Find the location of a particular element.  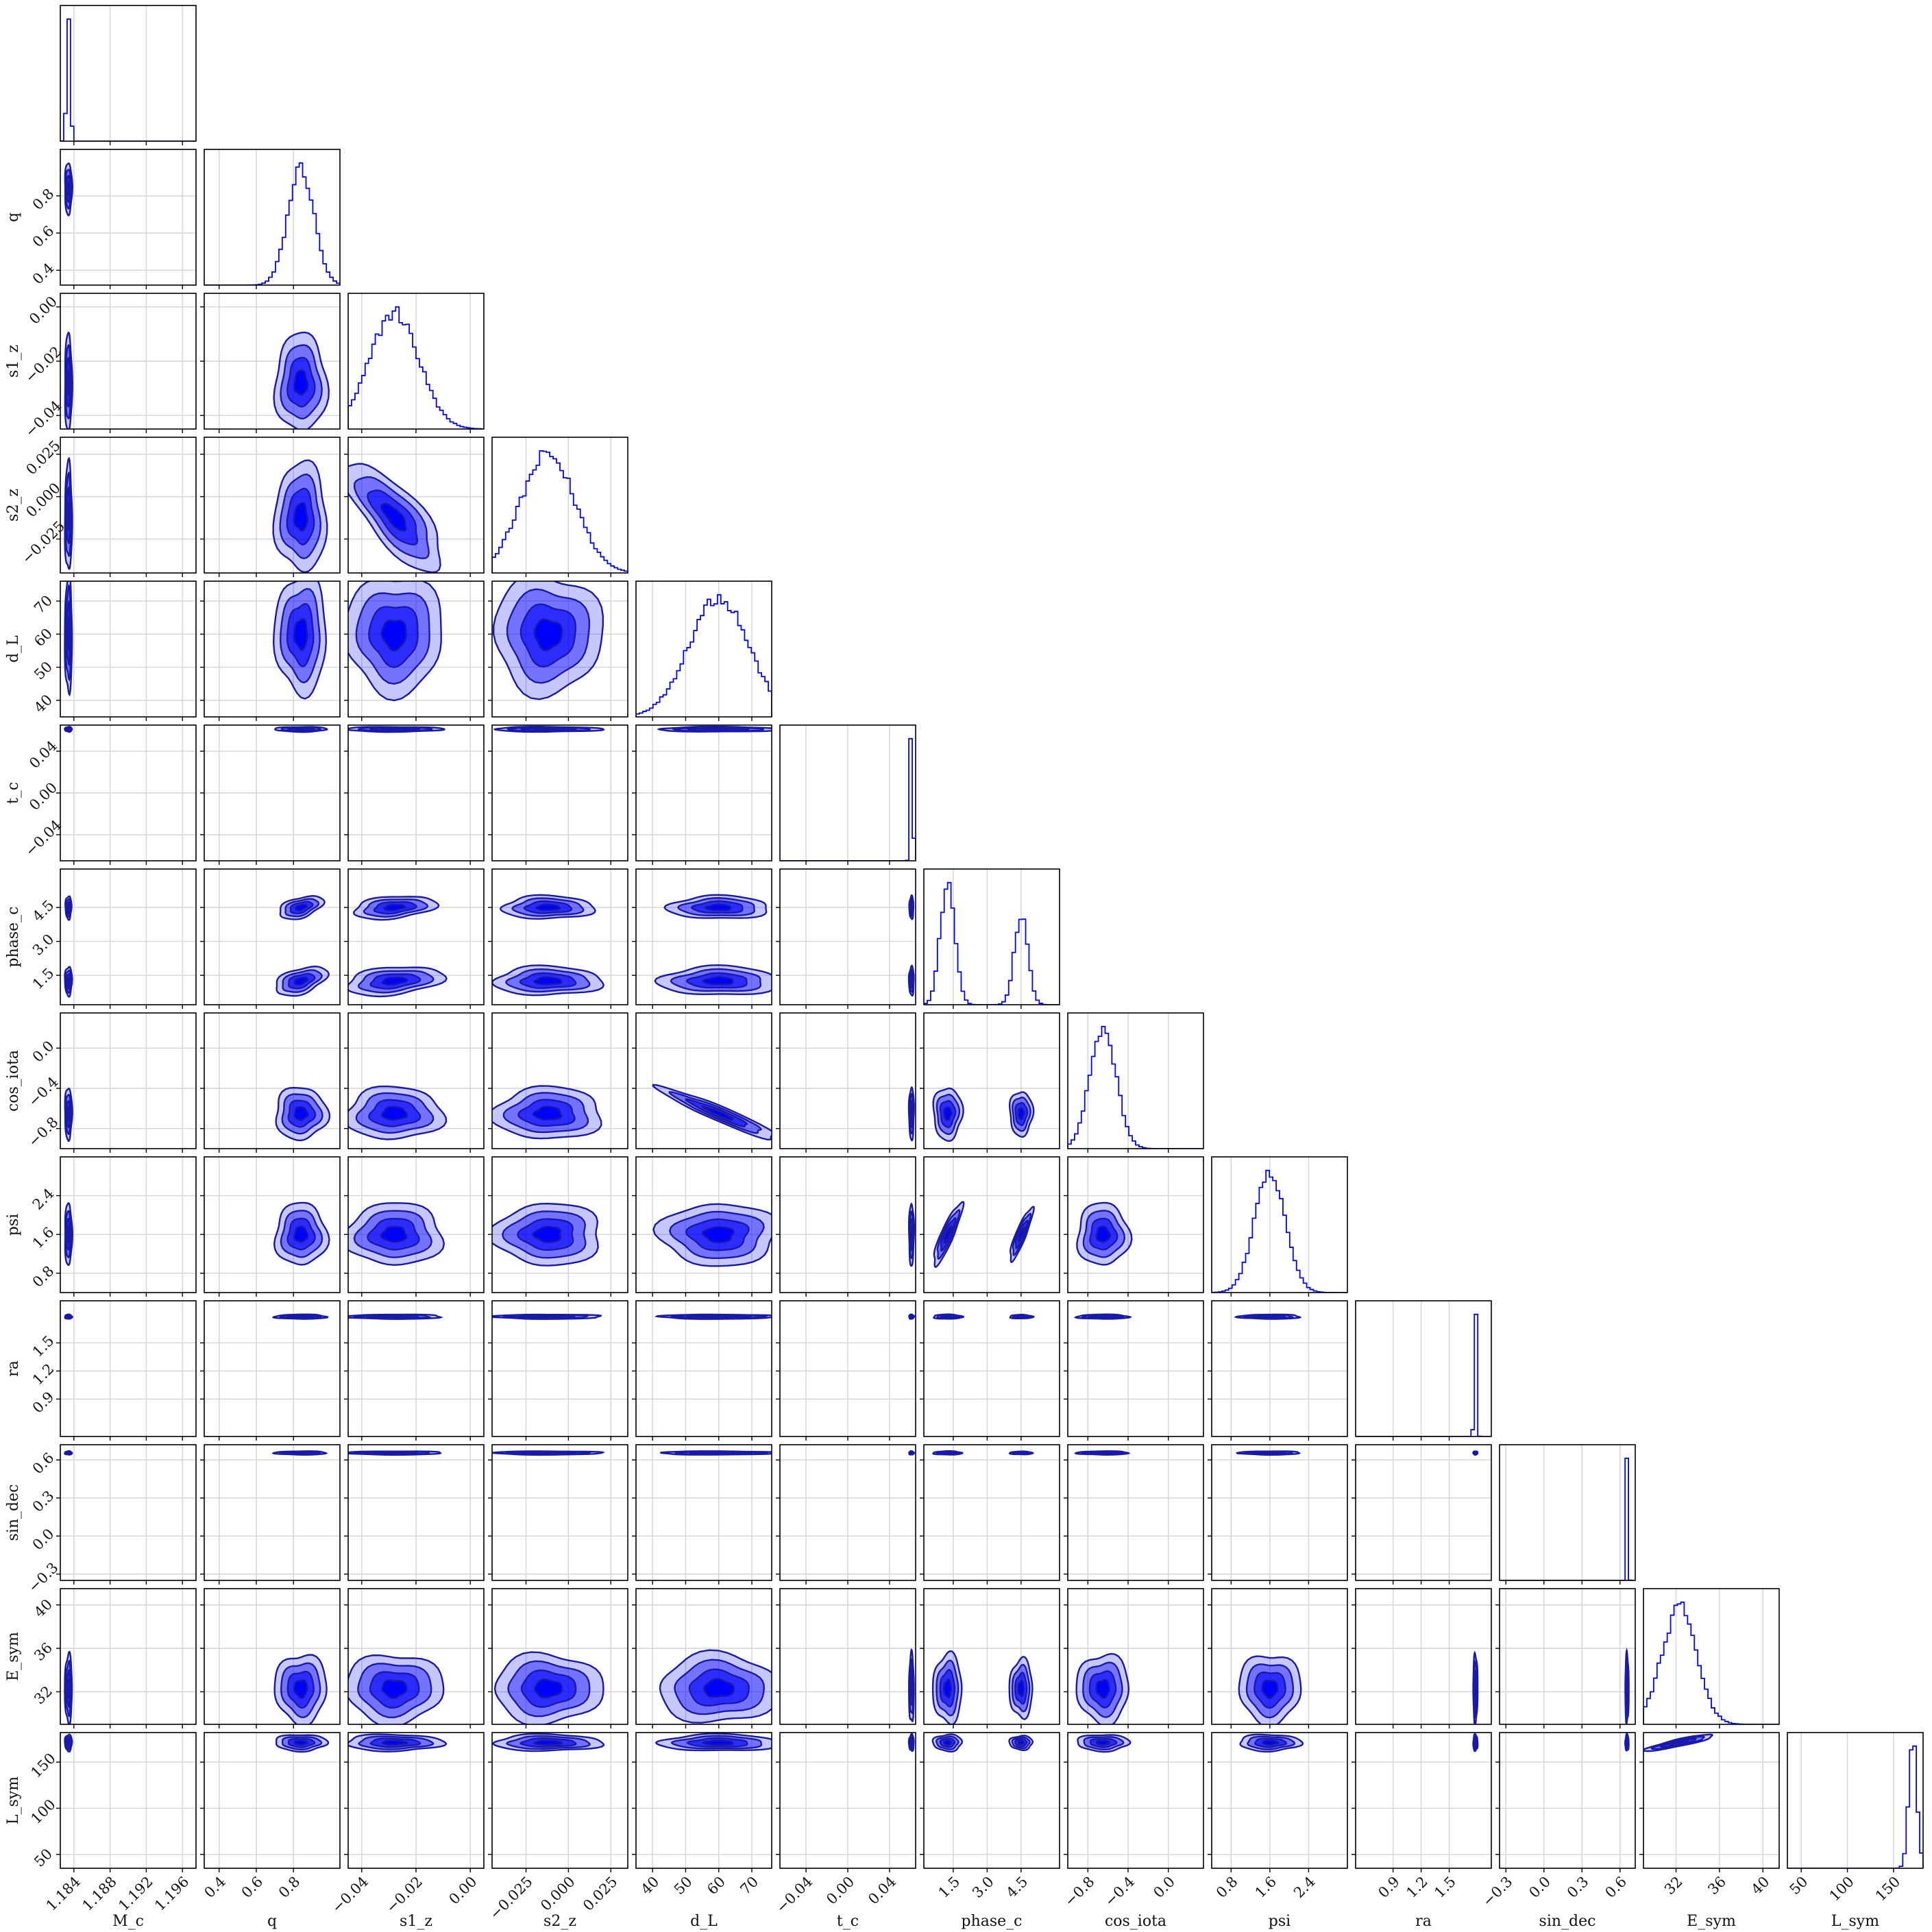

histogram-q is located at coordinates (272, 223).